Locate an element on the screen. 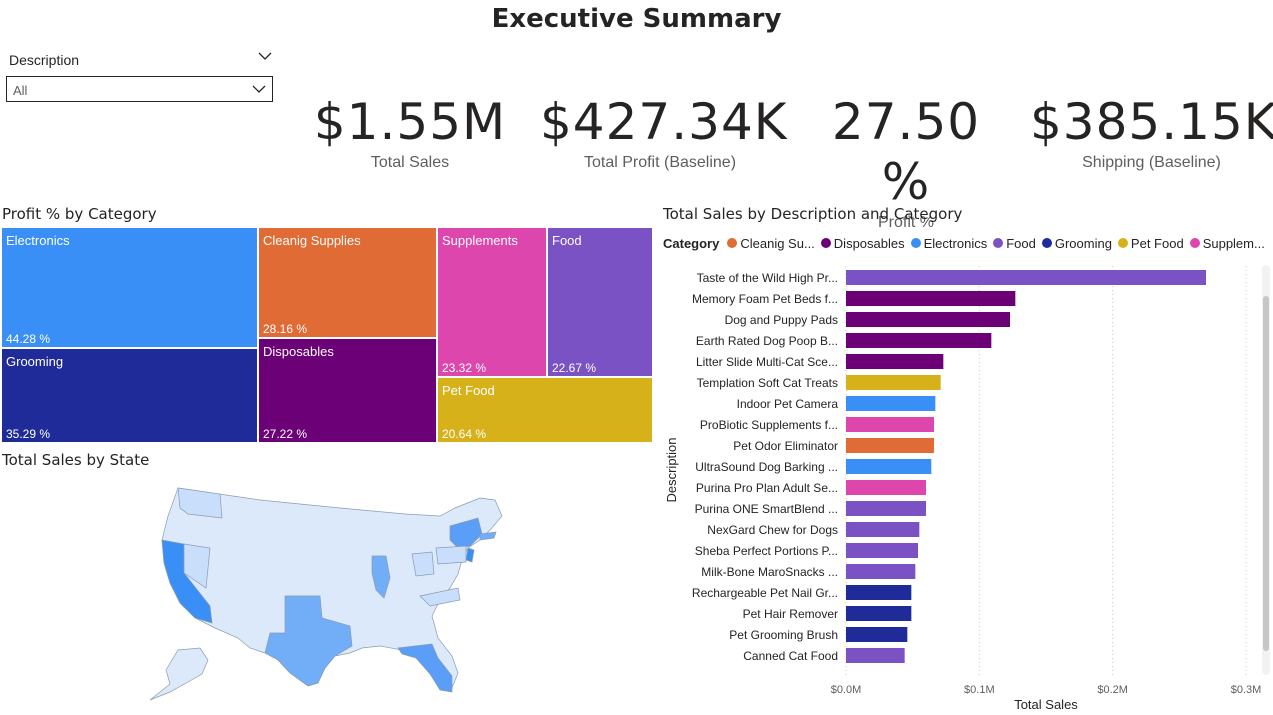  state-pennsylvania is located at coordinates (451, 555).